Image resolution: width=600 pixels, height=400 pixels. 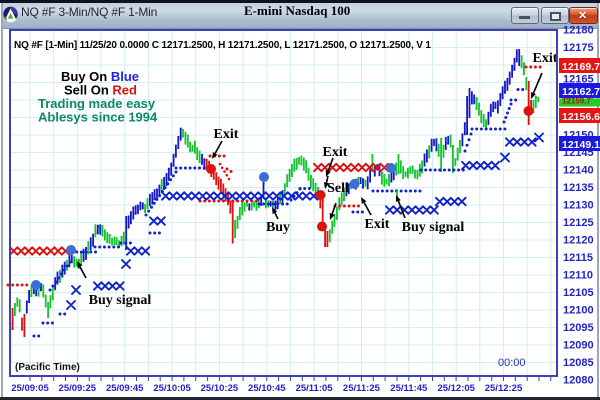 I want to click on svg-text: 12165, so click(x=578, y=80).